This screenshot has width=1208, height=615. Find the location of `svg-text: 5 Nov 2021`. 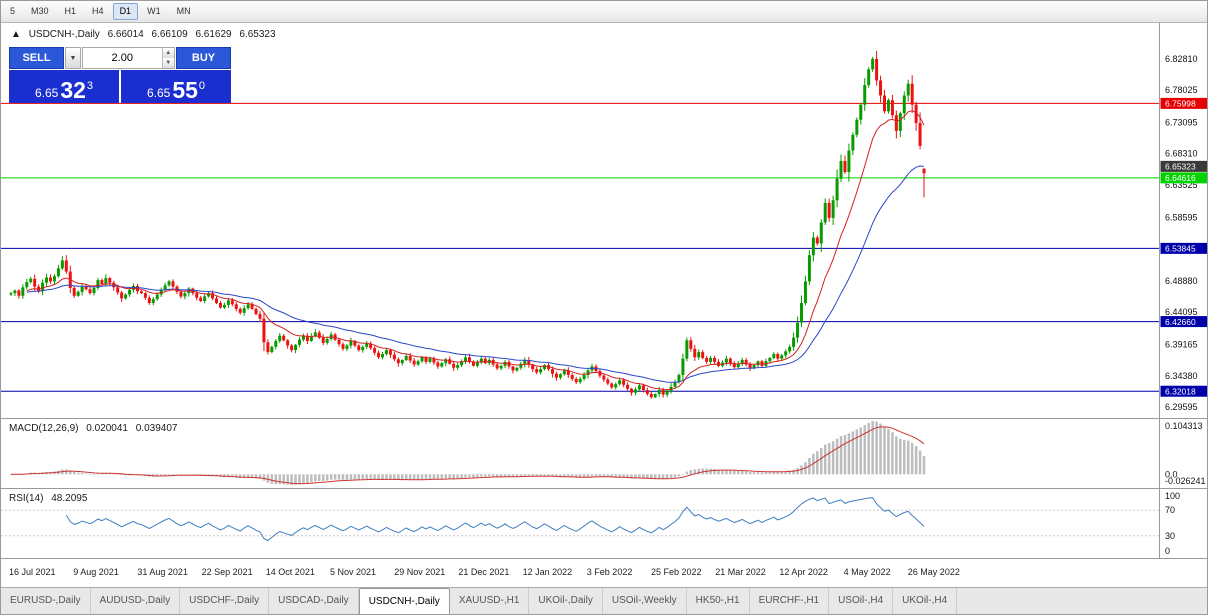

svg-text: 5 Nov 2021 is located at coordinates (353, 572).